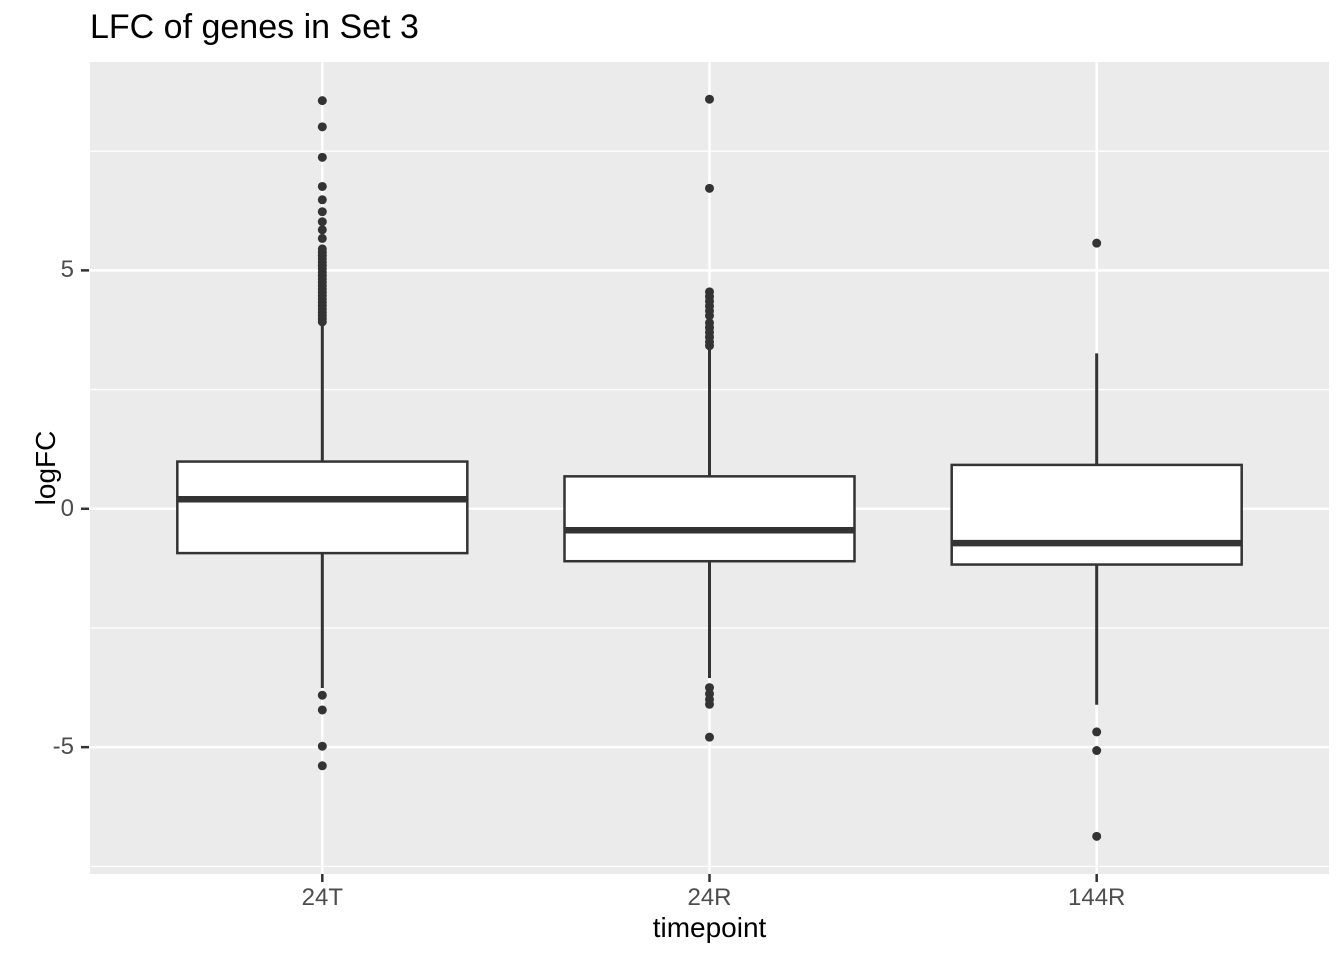 This screenshot has width=1344, height=960. I want to click on y-tick-label: 5, so click(67, 270).